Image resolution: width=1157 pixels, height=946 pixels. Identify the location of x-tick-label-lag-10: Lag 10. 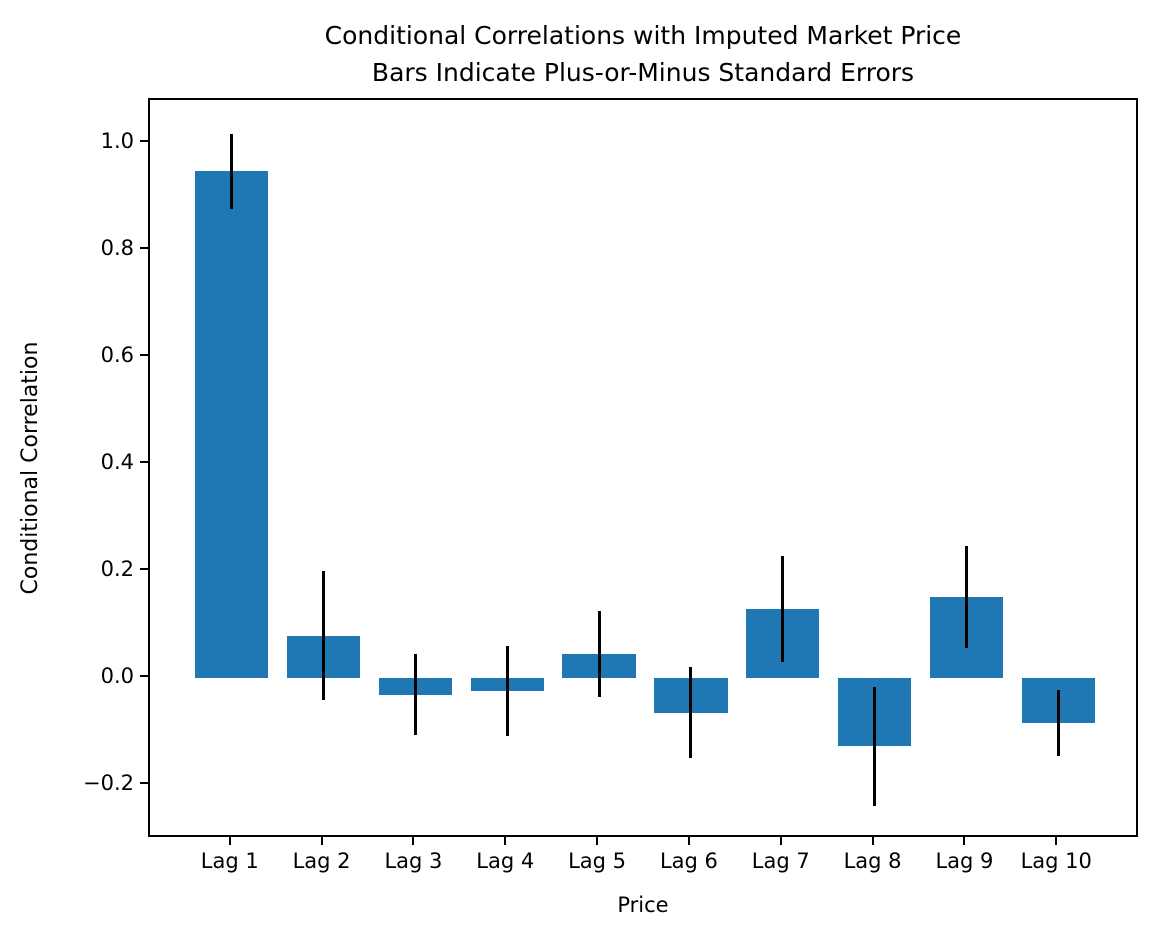
(1056, 861).